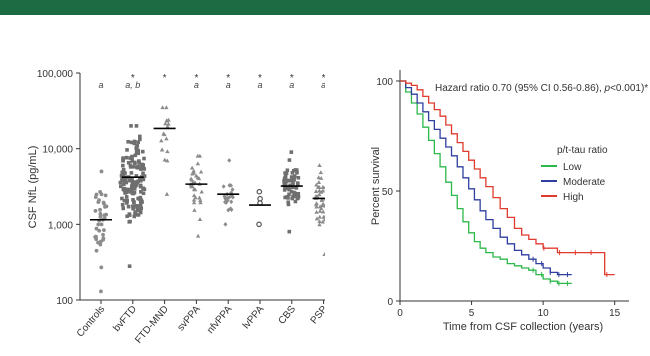 The image size is (650, 356). What do you see at coordinates (384, 82) in the screenshot?
I see `right-y-tick-label: 100` at bounding box center [384, 82].